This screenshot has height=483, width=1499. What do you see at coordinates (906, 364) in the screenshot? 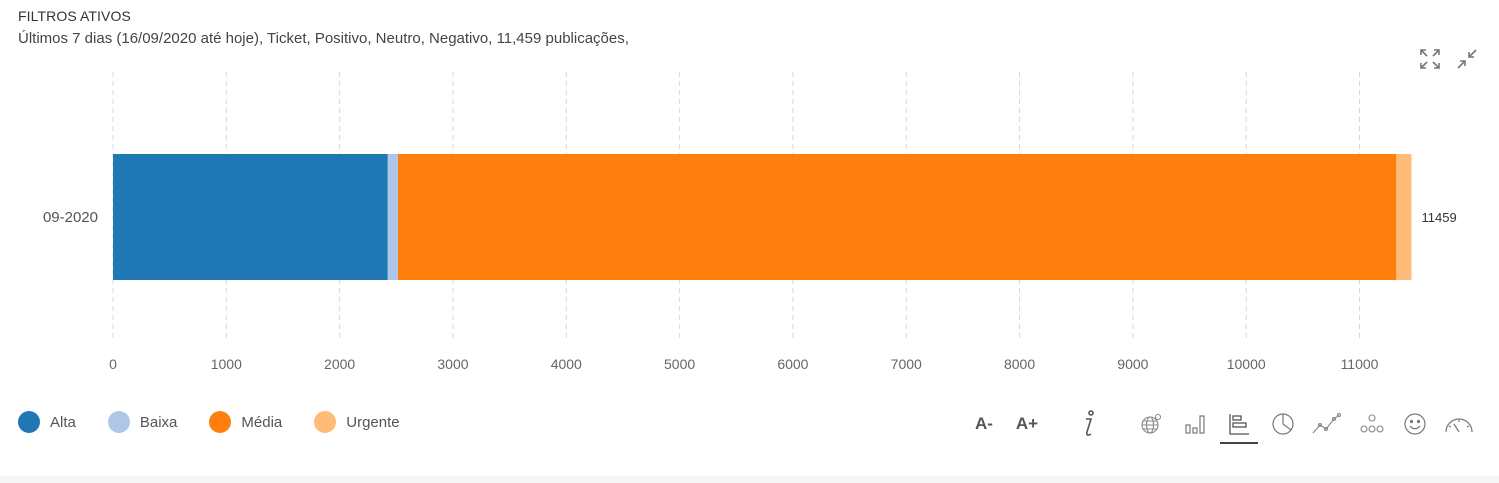
I see `x-tick-label: 7000` at bounding box center [906, 364].